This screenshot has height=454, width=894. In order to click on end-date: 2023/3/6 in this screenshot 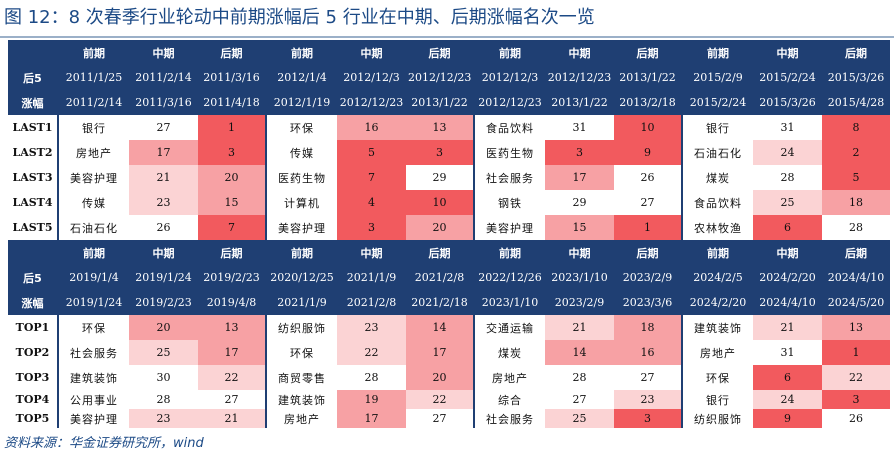, I will do `click(648, 302)`.